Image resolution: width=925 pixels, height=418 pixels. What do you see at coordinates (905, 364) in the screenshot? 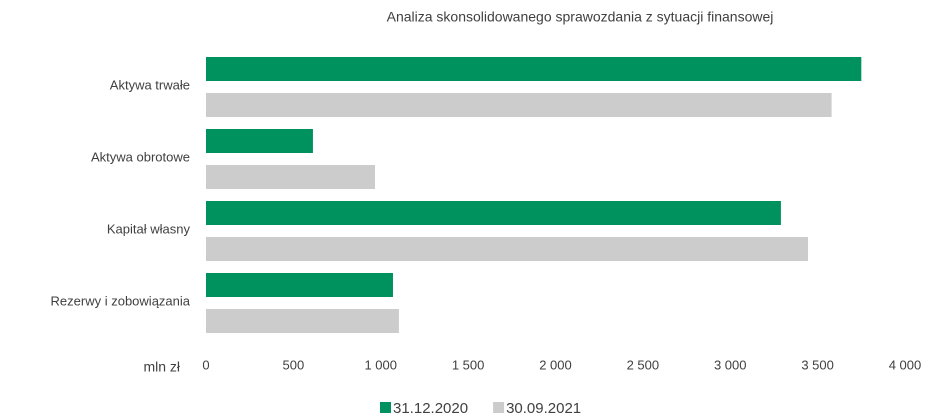
I see `x-tick-label: 4 000` at bounding box center [905, 364].